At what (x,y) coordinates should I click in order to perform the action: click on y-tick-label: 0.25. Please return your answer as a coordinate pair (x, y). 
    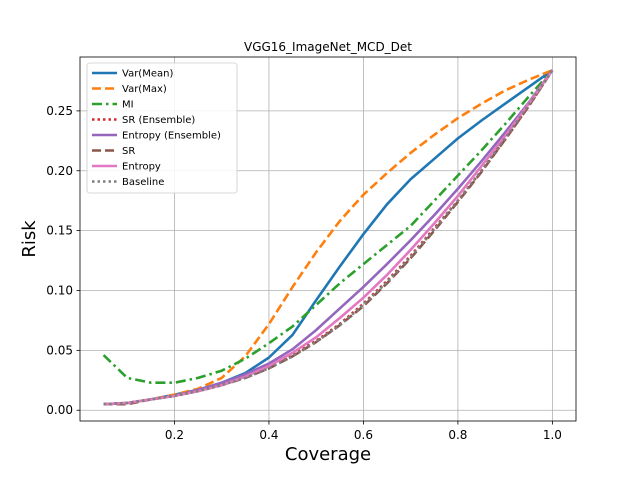
    Looking at the image, I should click on (59, 111).